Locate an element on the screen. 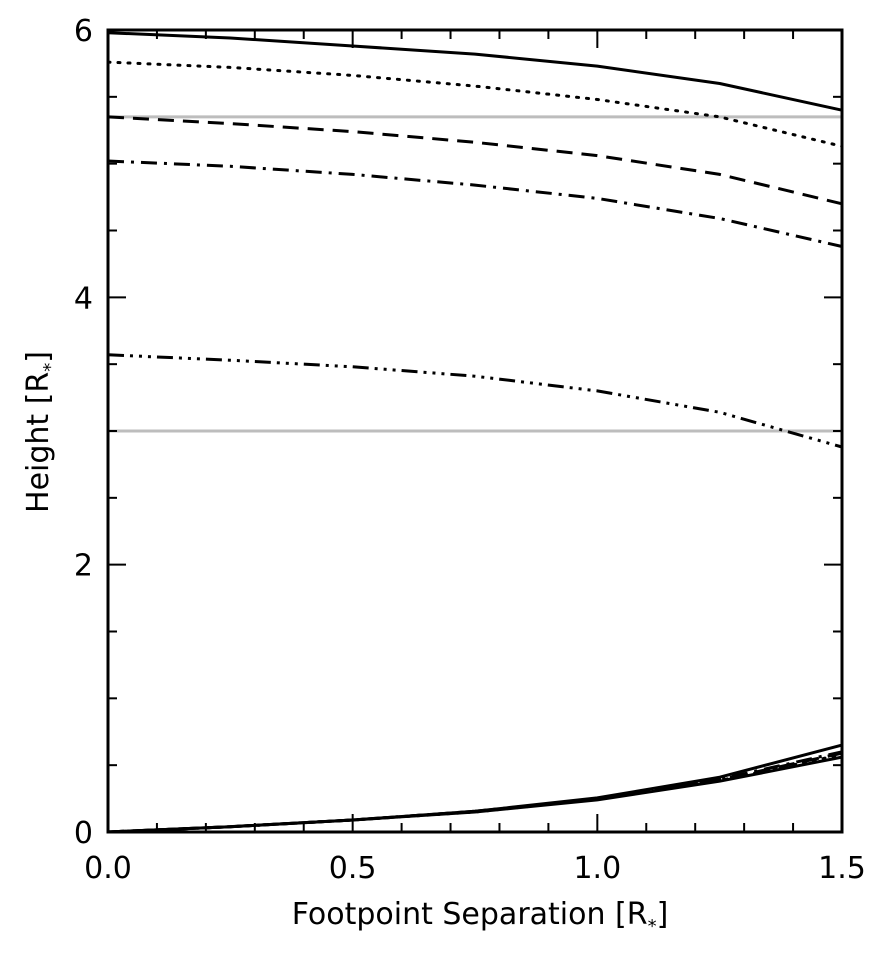 The width and height of the screenshot is (884, 966). x-tick-label: 0.5 is located at coordinates (353, 868).